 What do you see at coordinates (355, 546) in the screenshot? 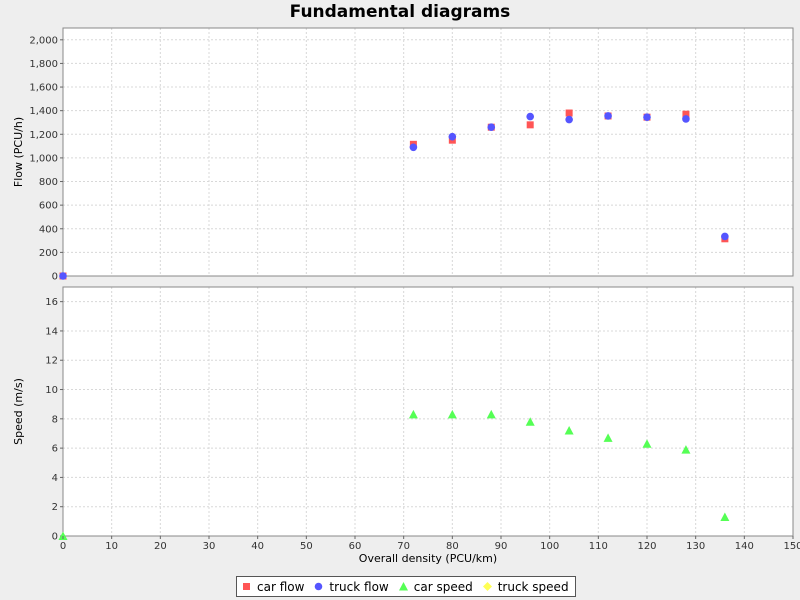
I see `x-tick-label: 60` at bounding box center [355, 546].